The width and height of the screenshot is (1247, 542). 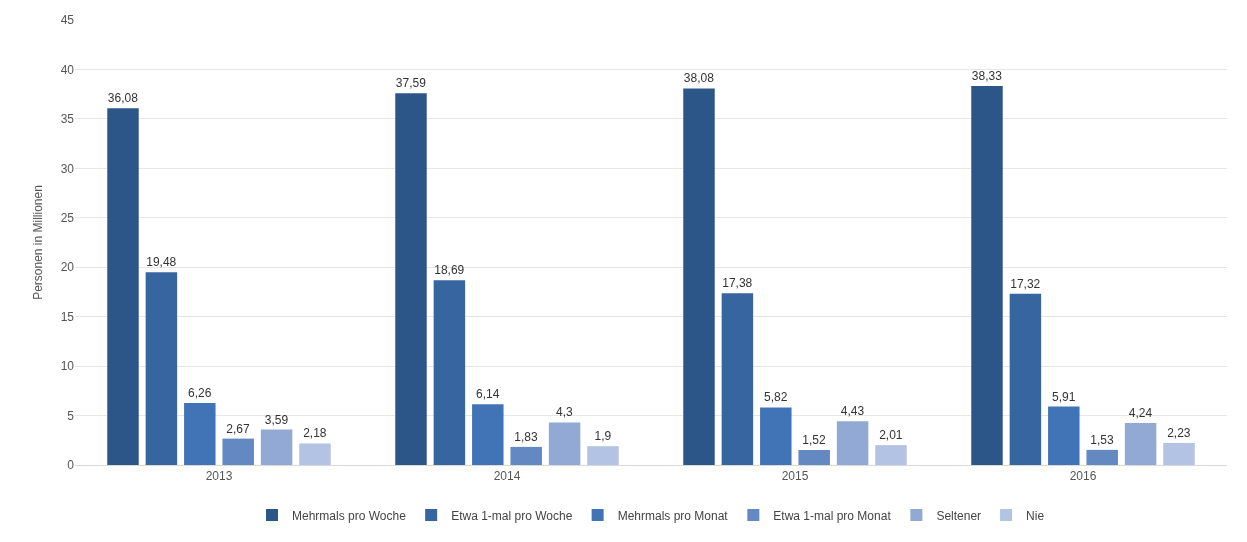 What do you see at coordinates (71, 465) in the screenshot?
I see `y-tick-label: 0` at bounding box center [71, 465].